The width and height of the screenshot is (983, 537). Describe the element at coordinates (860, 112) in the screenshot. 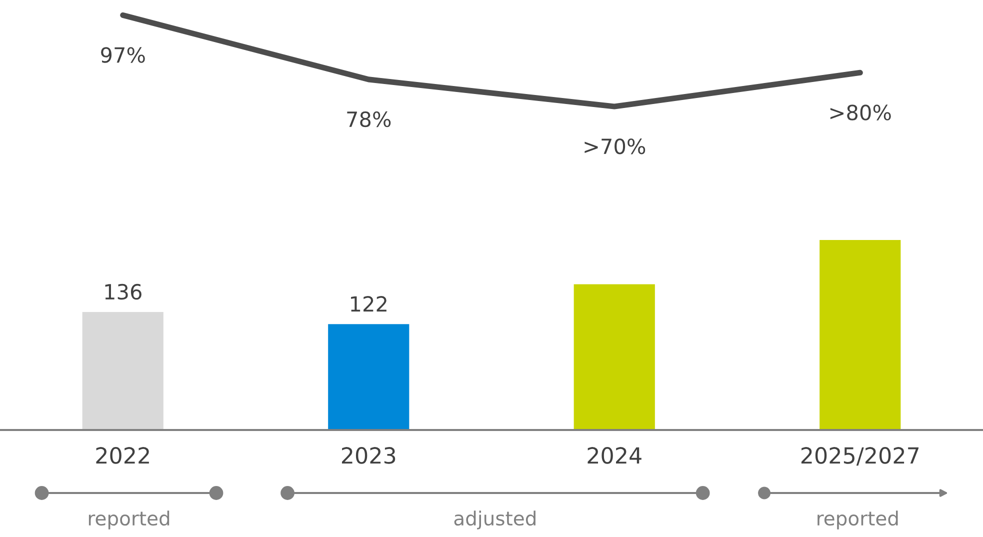

I see `data-label: >80%` at that location.